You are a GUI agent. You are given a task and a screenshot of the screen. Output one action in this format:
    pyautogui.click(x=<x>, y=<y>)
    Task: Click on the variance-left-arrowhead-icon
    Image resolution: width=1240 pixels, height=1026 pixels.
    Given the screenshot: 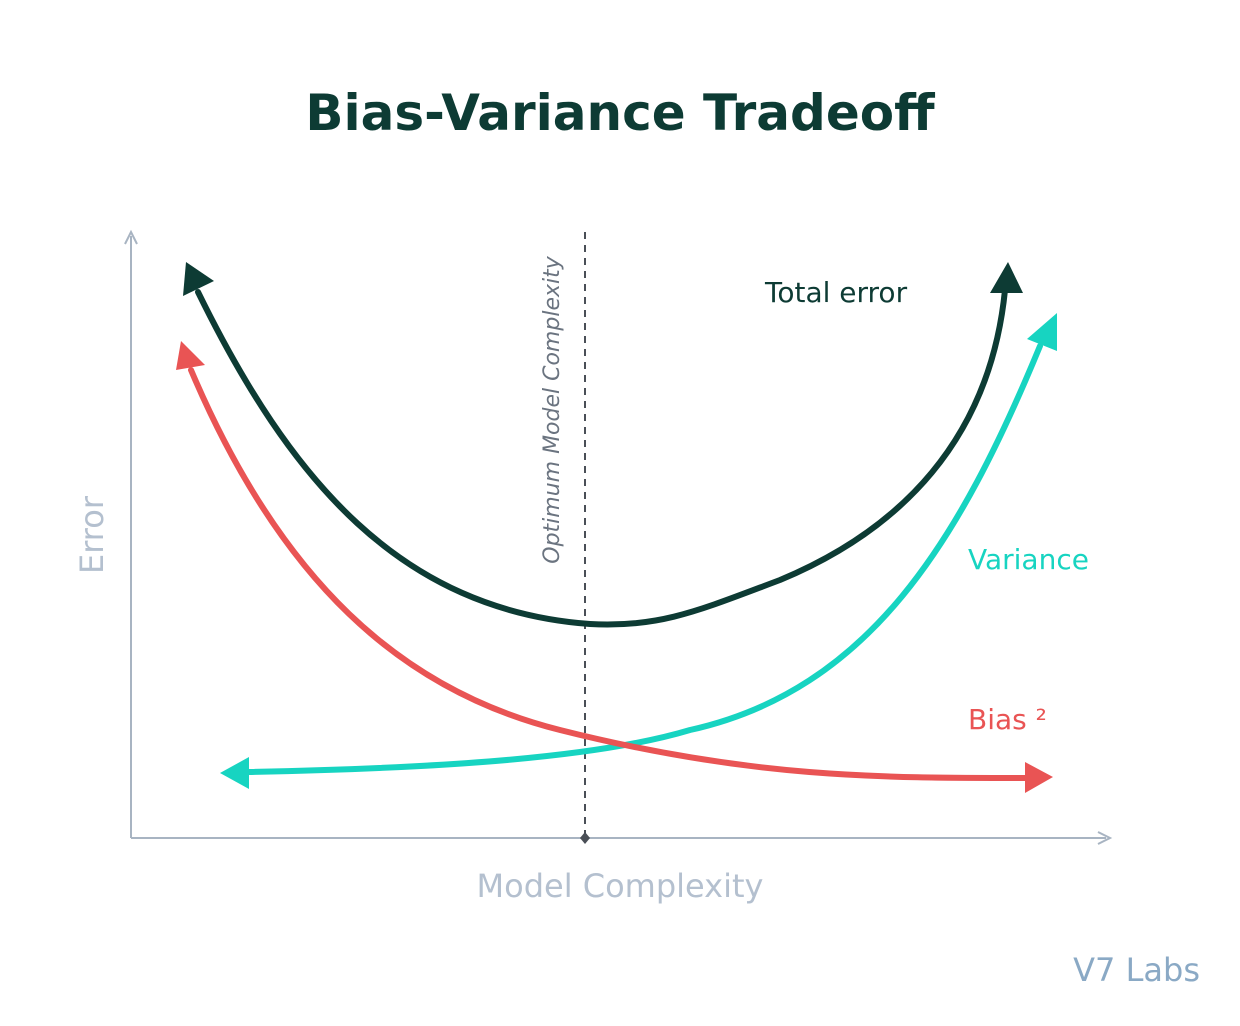 What is the action you would take?
    pyautogui.click(x=234, y=773)
    